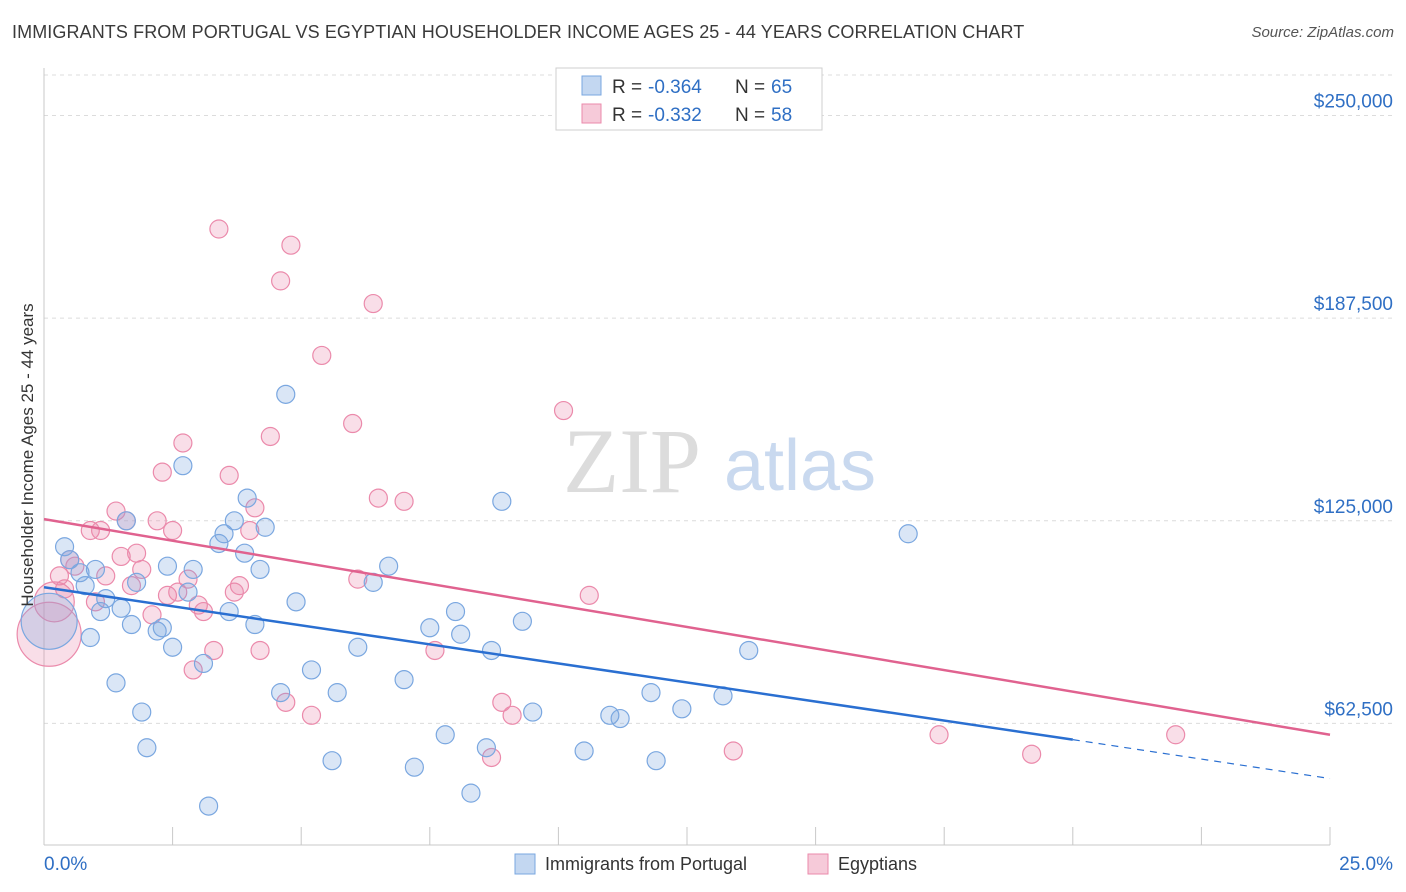  Describe the element at coordinates (877, 864) in the screenshot. I see `legend-label-egyptians: Egyptians` at that location.